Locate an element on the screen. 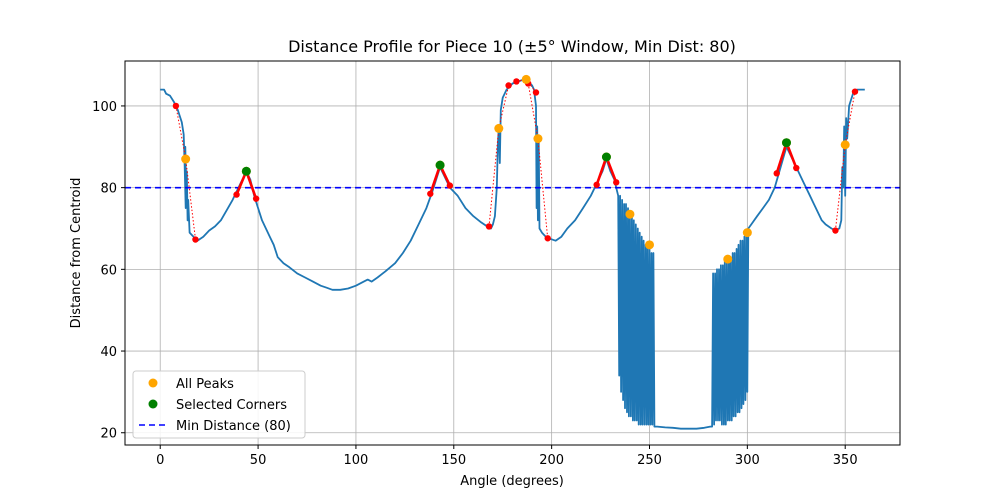 The image size is (1000, 500). legend-label: Selected Corners is located at coordinates (231, 405).